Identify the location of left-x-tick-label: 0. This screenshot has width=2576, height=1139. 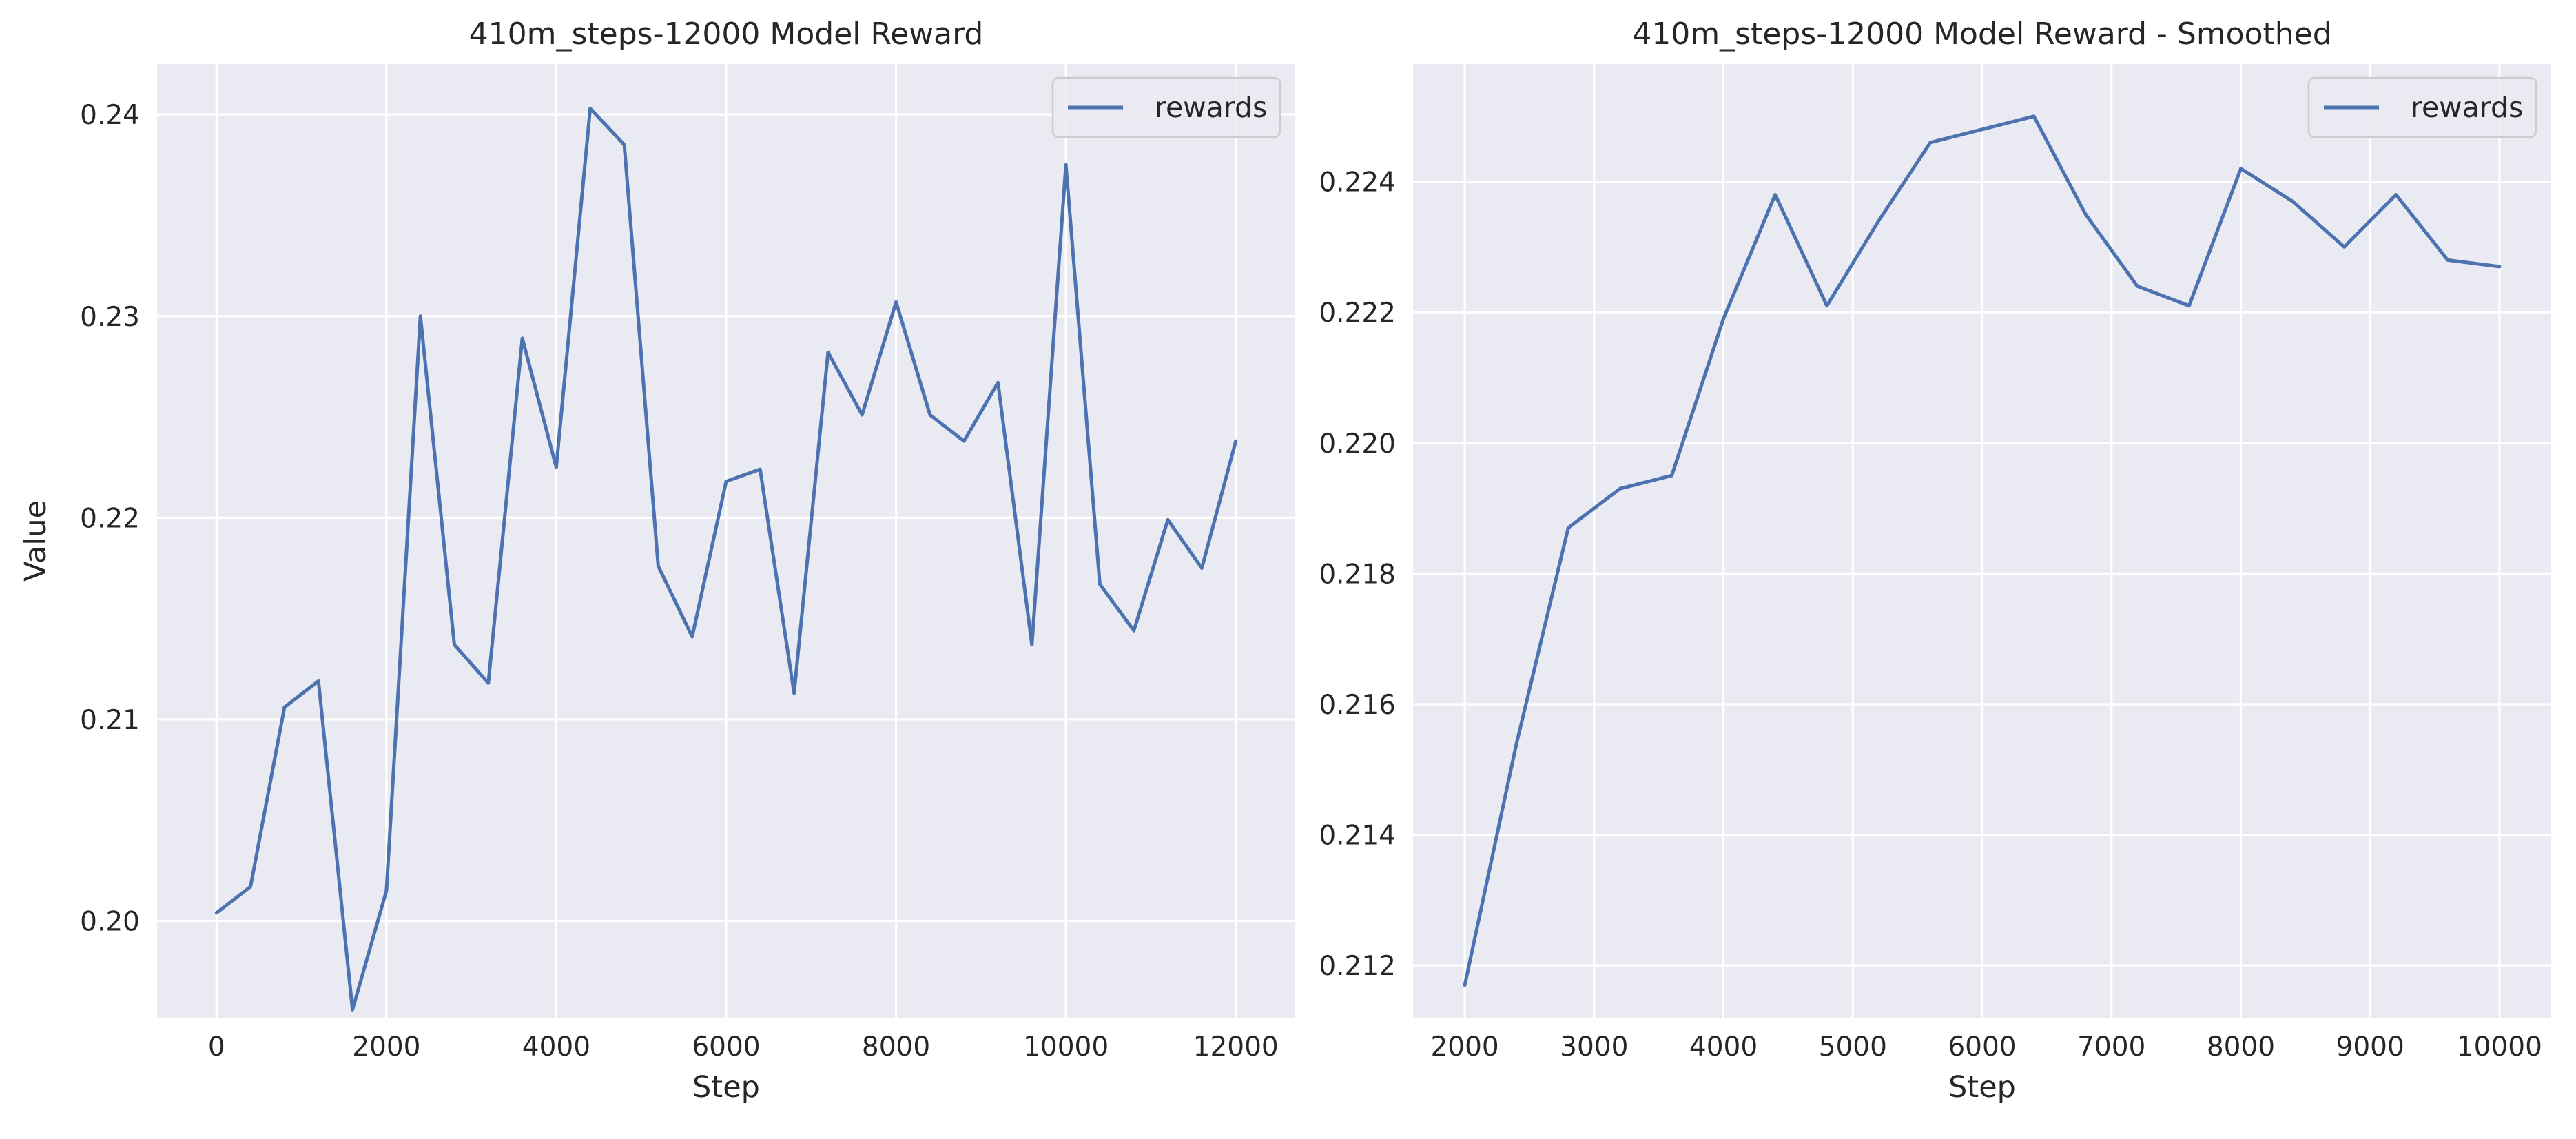
(216, 1047).